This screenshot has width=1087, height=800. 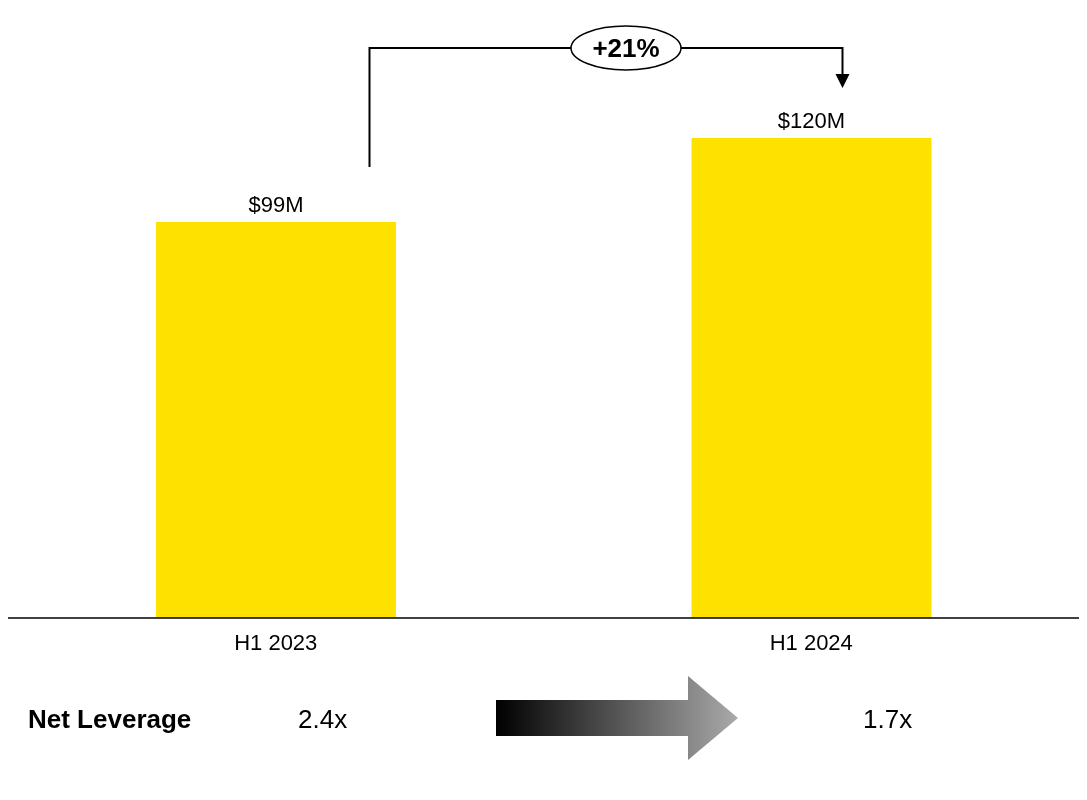 What do you see at coordinates (811, 642) in the screenshot?
I see `x-tick-label: H1 2024` at bounding box center [811, 642].